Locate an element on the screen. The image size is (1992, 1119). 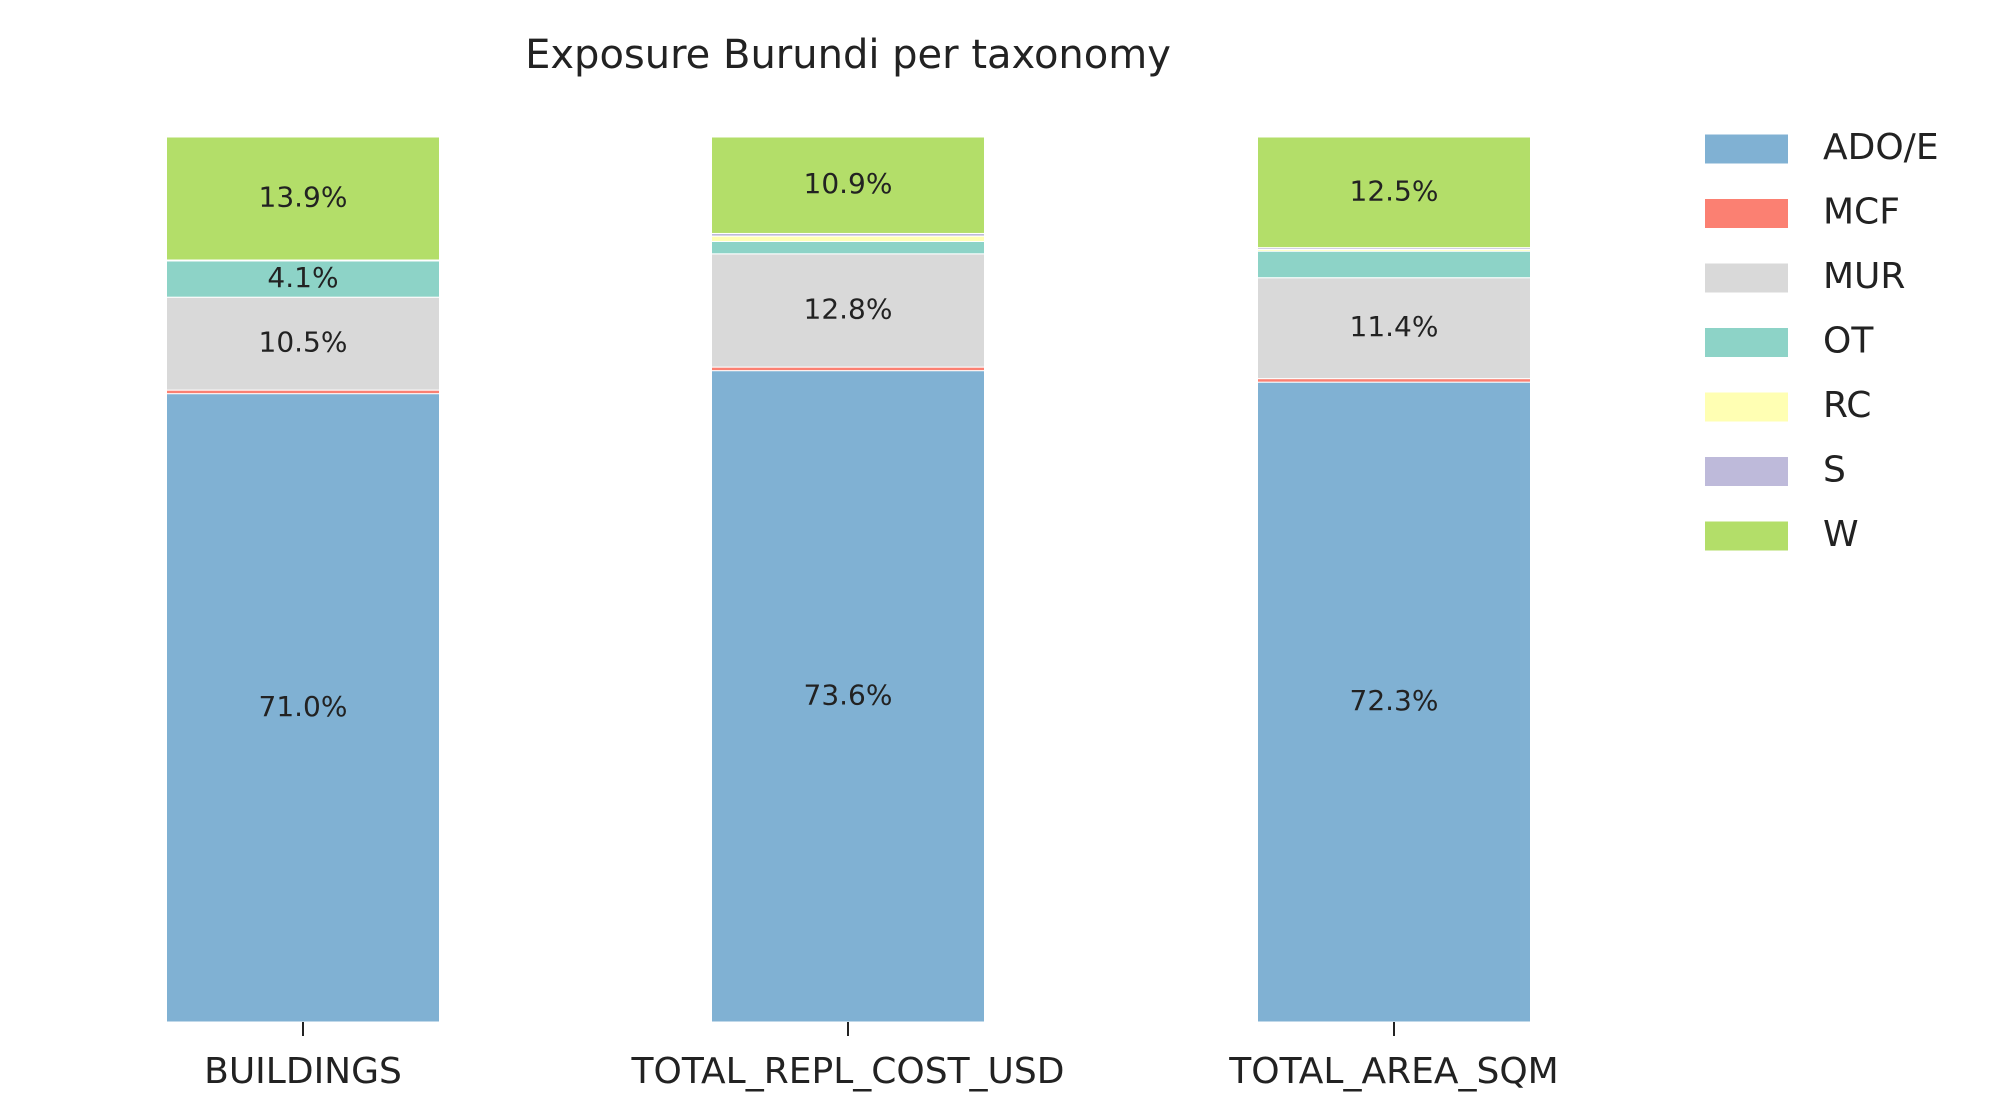
bar-segment-mcf-buildings is located at coordinates (303, 392).